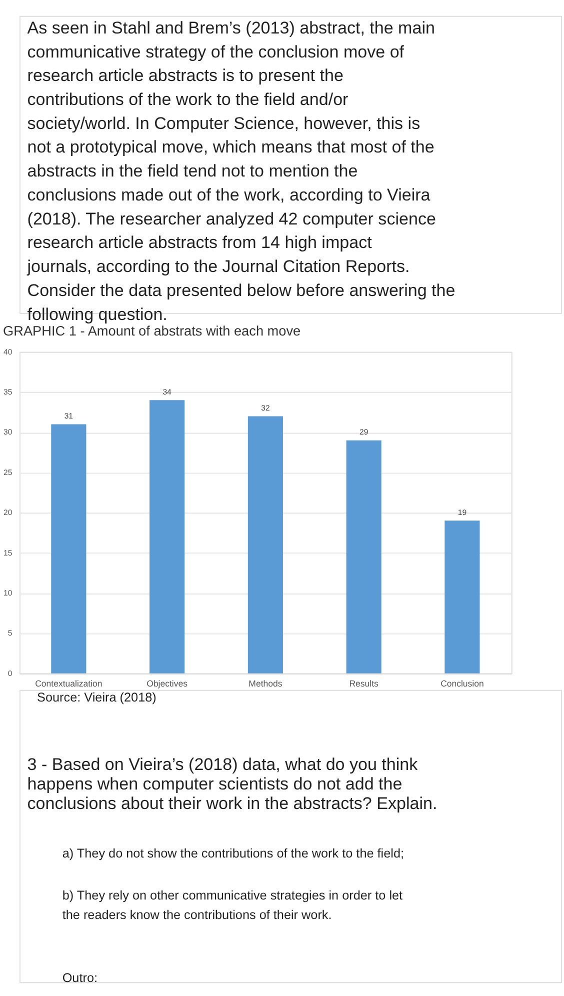 This screenshot has height=996, width=564. Describe the element at coordinates (462, 683) in the screenshot. I see `x-tick-label: Conclusion` at that location.